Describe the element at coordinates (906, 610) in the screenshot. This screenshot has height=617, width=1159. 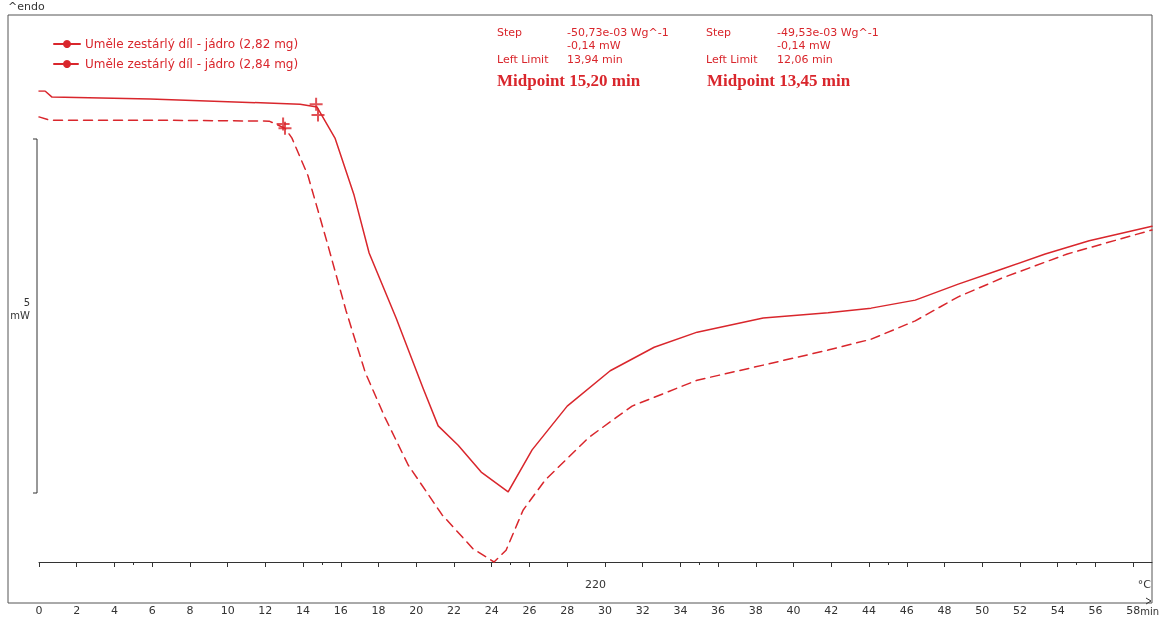
I see `x-tick-label: 46` at that location.